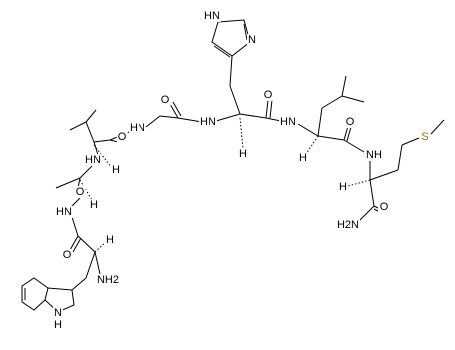  I want to click on atom-label: H2N, so click(348, 225).